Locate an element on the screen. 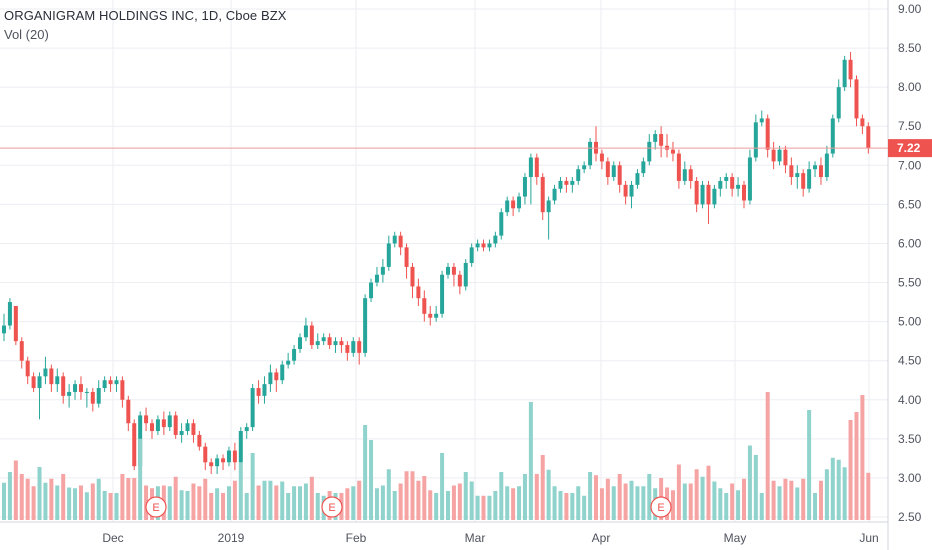  y-tick-label: 7.50 is located at coordinates (910, 126).